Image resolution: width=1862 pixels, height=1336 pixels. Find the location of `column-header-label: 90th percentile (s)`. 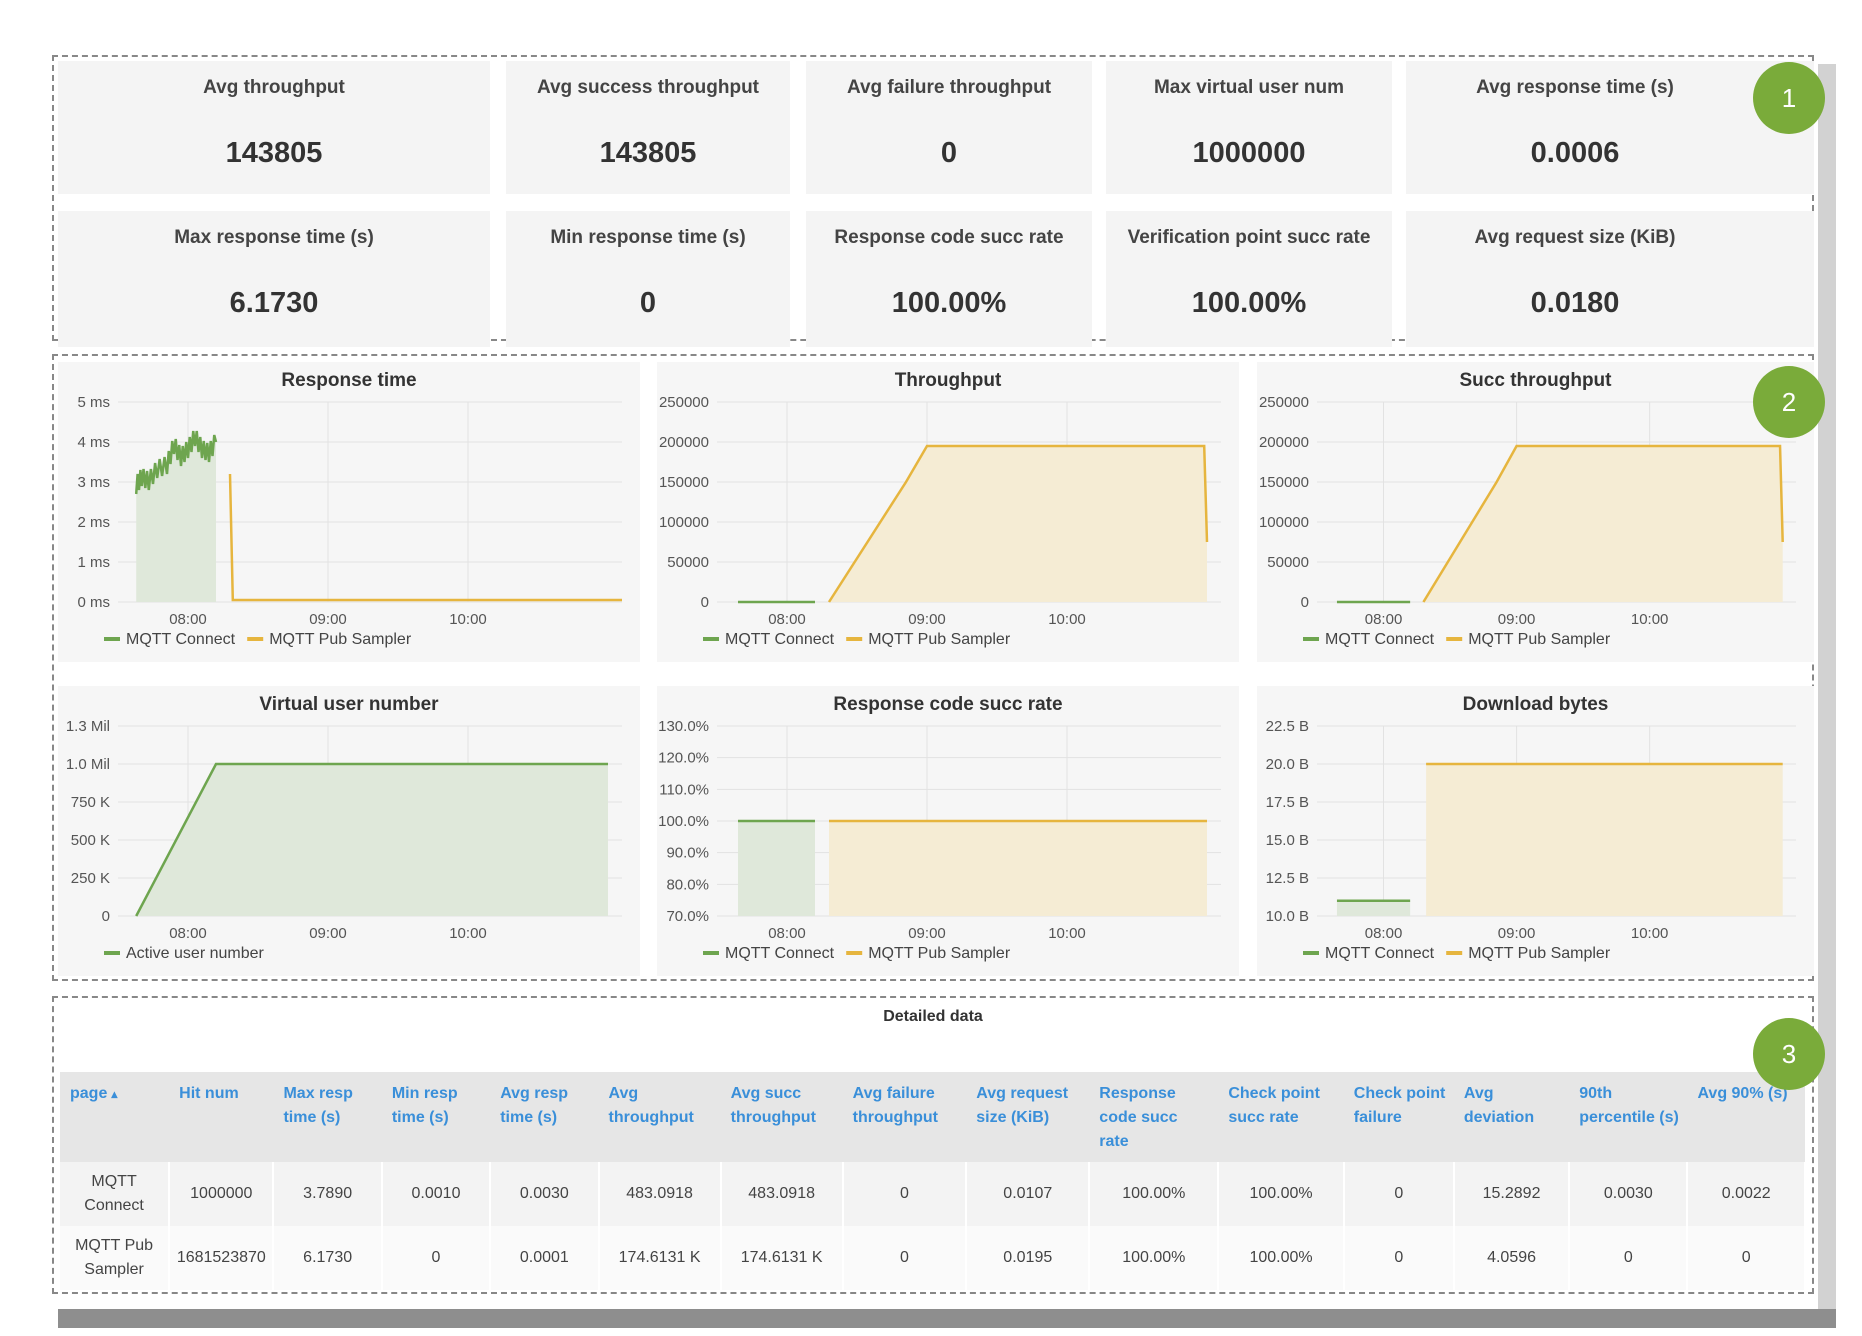

column-header-label: 90th percentile (s) is located at coordinates (1629, 1105).